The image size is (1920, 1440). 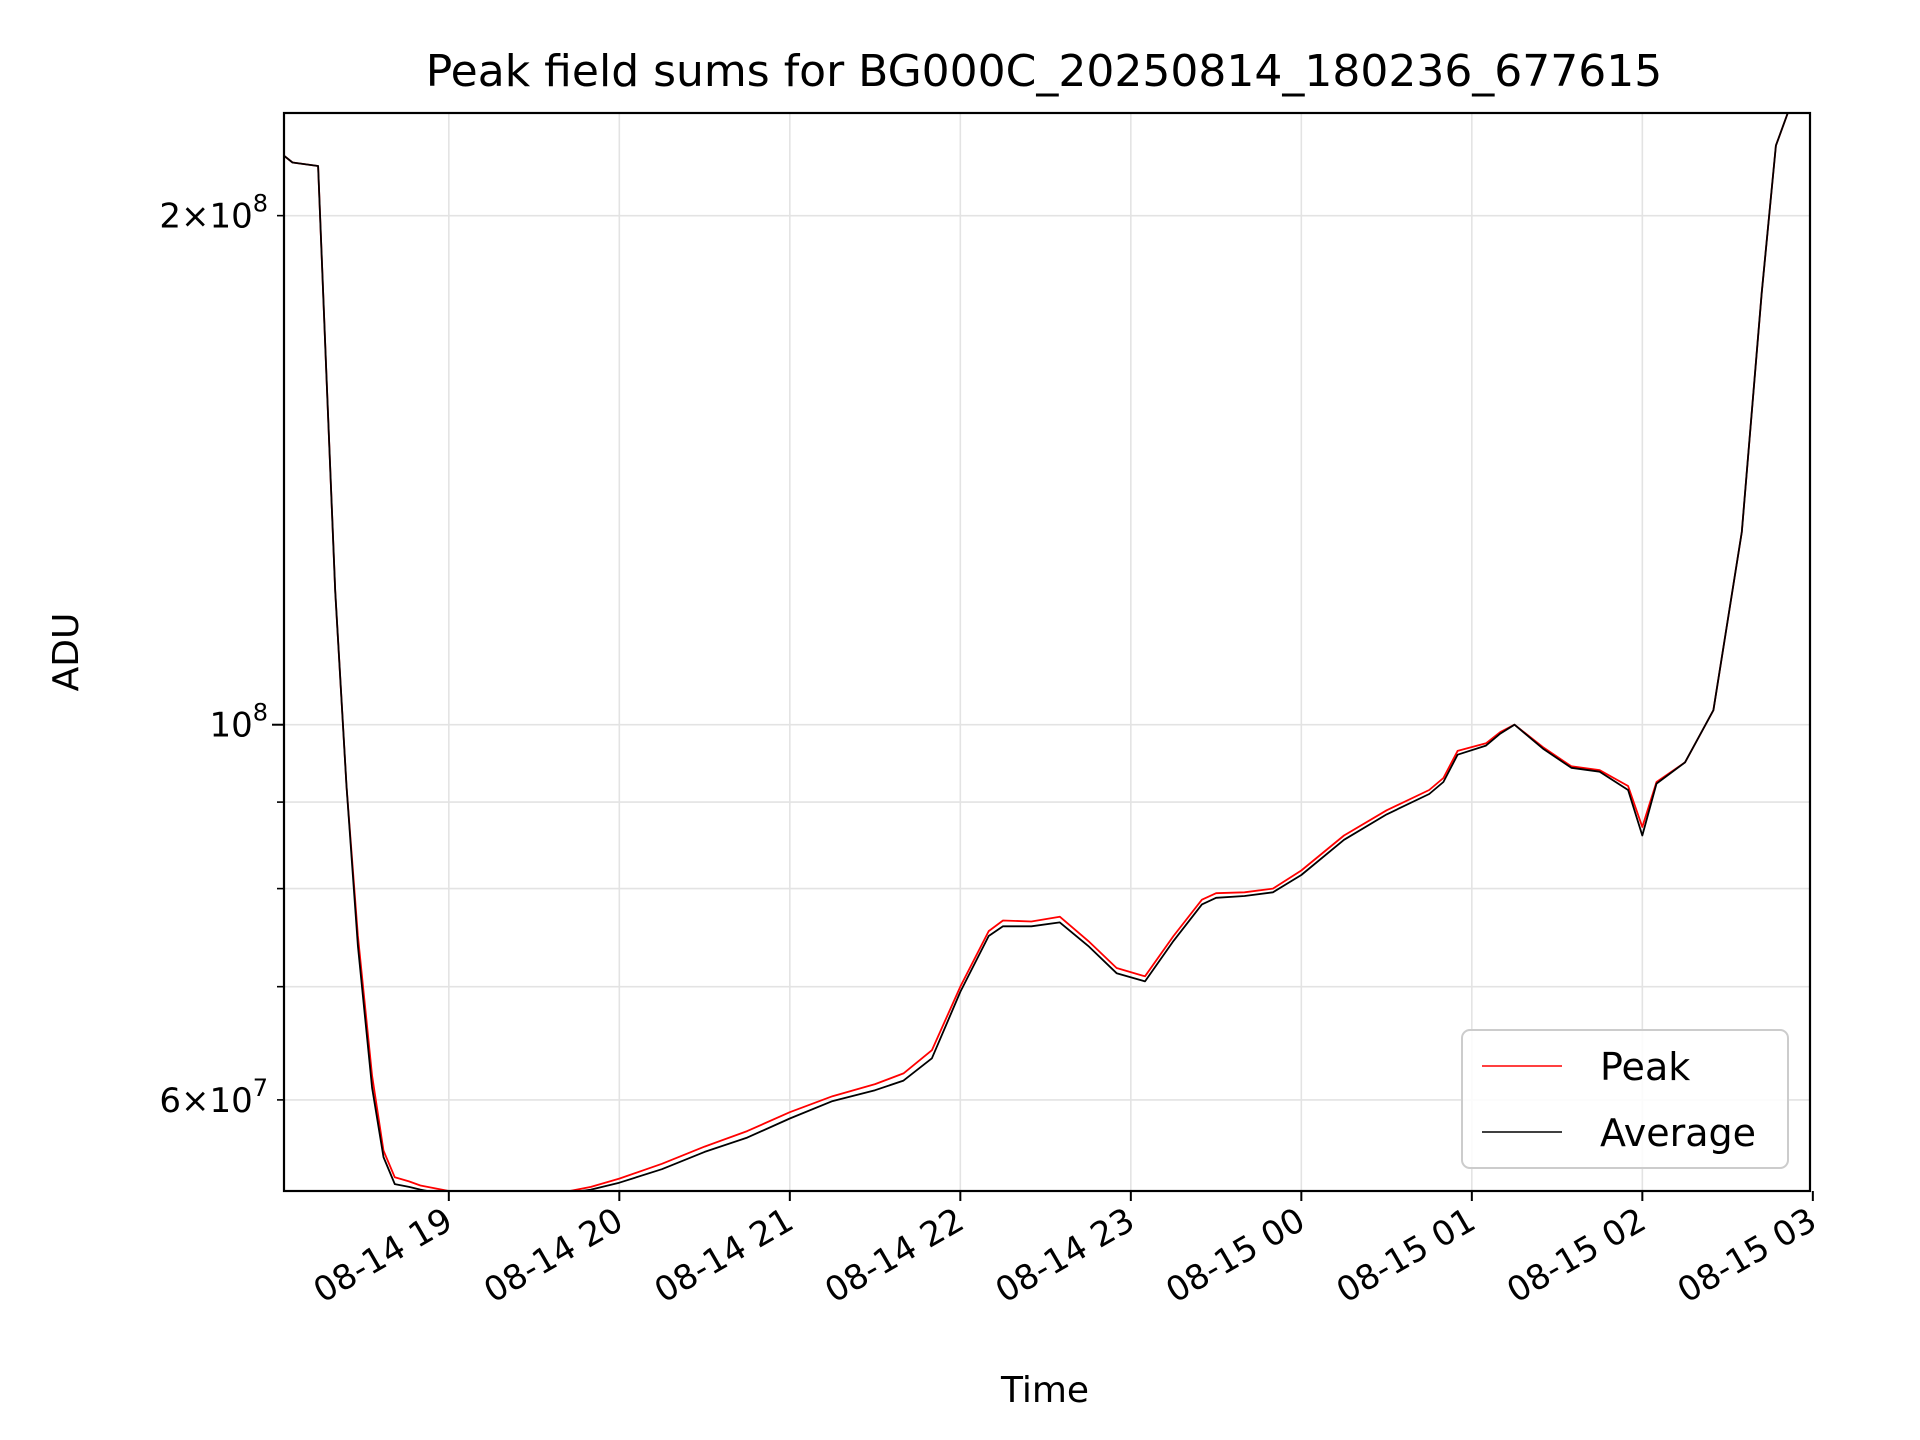 What do you see at coordinates (1678, 1133) in the screenshot?
I see `legend-label-average: Average` at bounding box center [1678, 1133].